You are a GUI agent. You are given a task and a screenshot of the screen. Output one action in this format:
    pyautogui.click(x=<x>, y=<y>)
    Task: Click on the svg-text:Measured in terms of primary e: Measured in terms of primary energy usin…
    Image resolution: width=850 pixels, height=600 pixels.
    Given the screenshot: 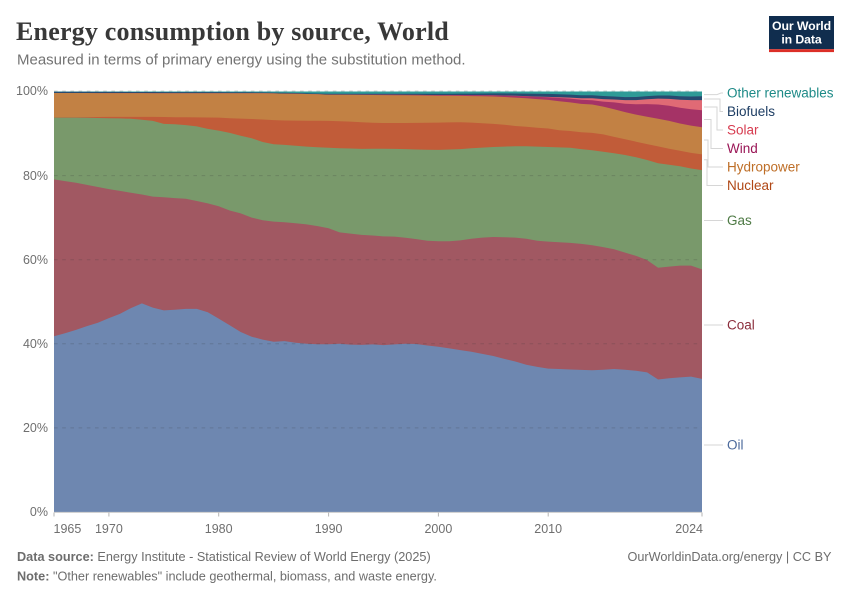 What is the action you would take?
    pyautogui.click(x=241, y=60)
    